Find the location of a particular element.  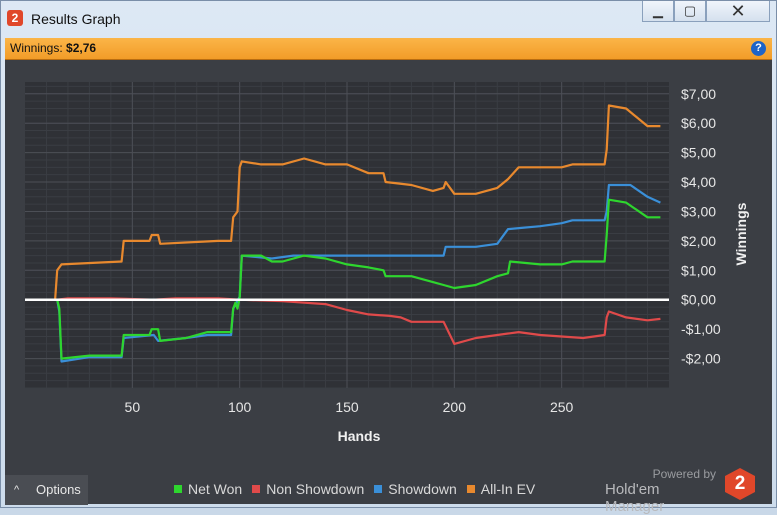

window-title: Results Graph is located at coordinates (76, 19).